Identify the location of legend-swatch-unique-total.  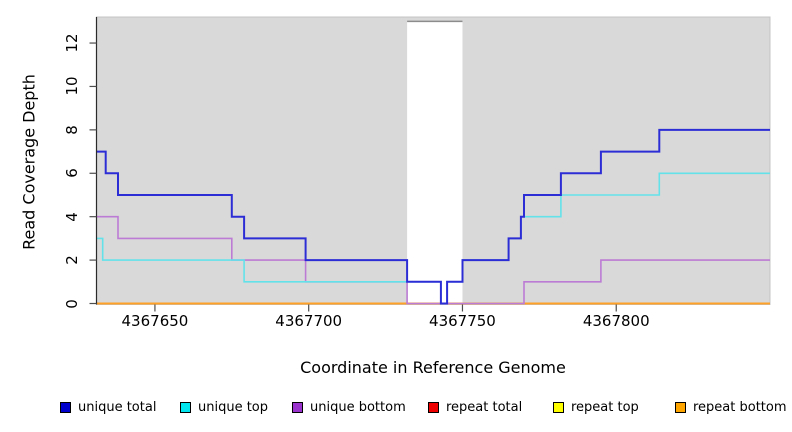
(65, 407).